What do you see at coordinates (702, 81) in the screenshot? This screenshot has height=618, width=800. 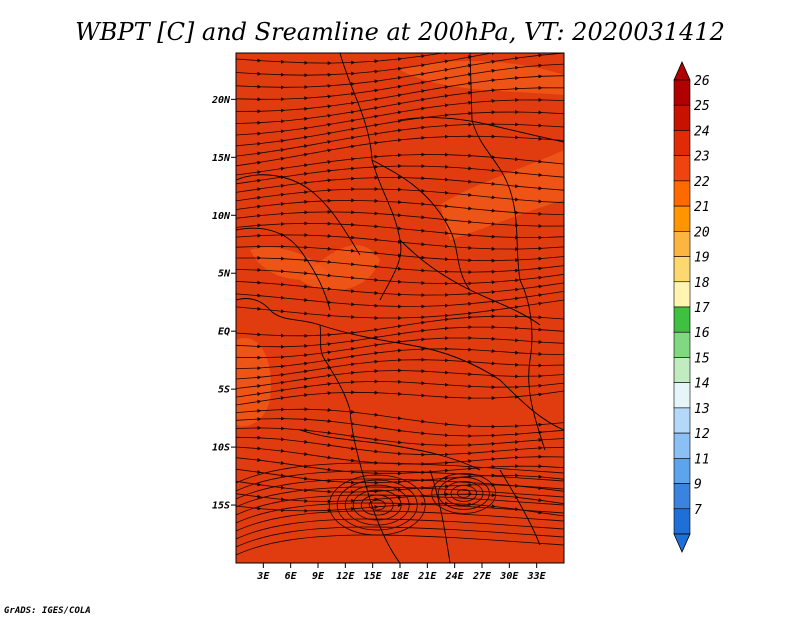 I see `colorbar-label: 26` at bounding box center [702, 81].